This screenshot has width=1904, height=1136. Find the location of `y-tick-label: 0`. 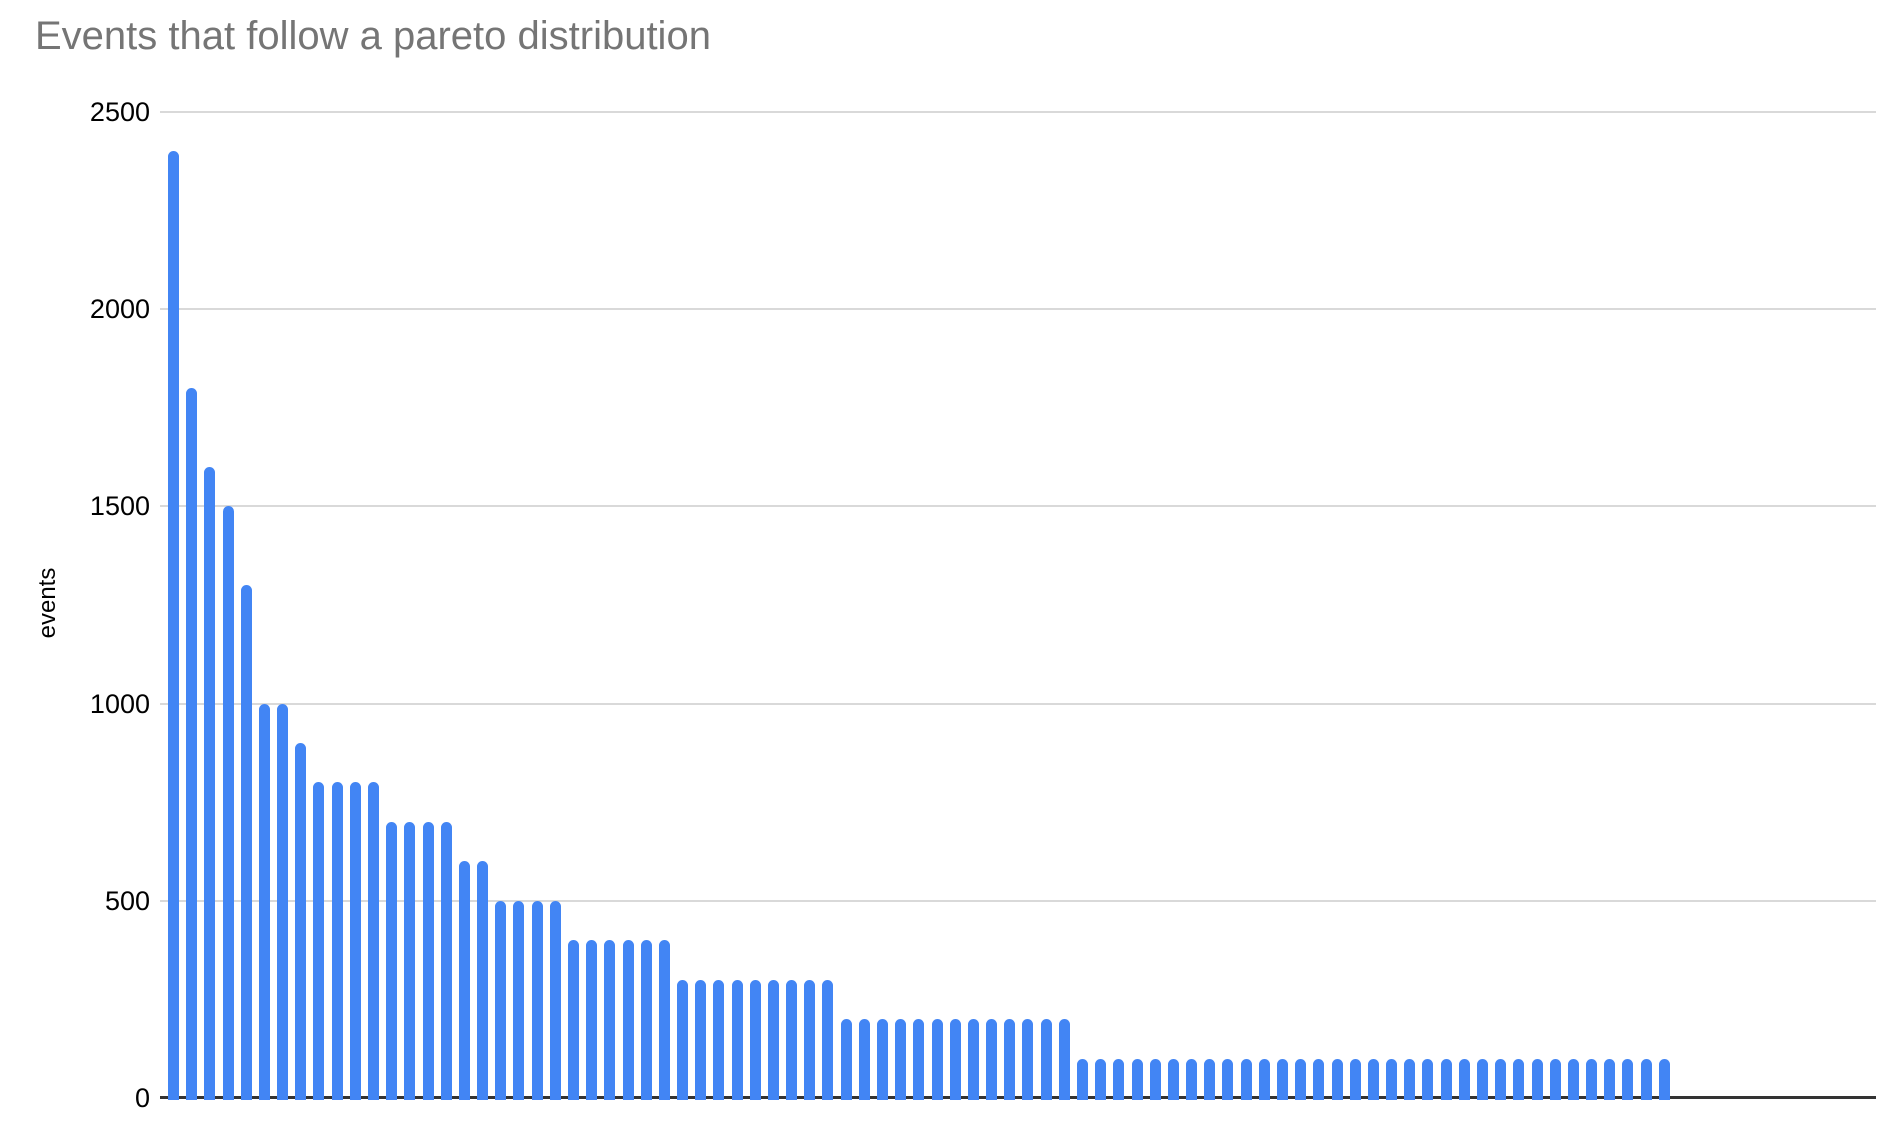

y-tick-label: 0 is located at coordinates (142, 1098).